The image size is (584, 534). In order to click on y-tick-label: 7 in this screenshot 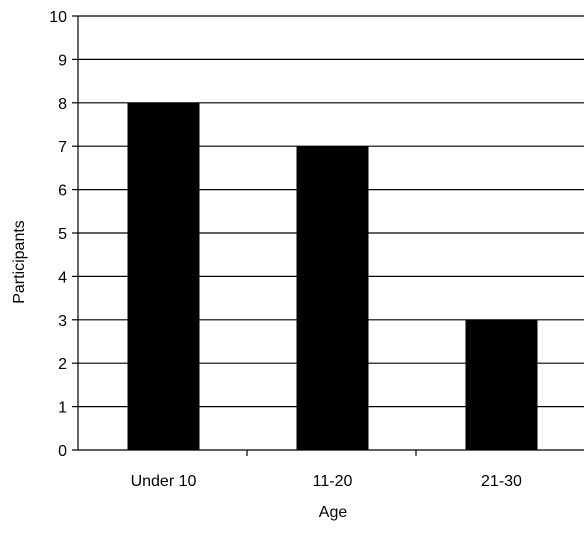, I will do `click(62, 147)`.